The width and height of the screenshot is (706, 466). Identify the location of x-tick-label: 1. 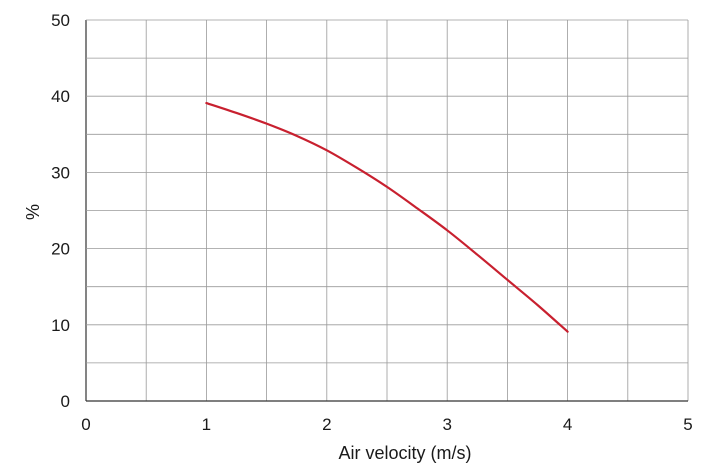
(206, 424).